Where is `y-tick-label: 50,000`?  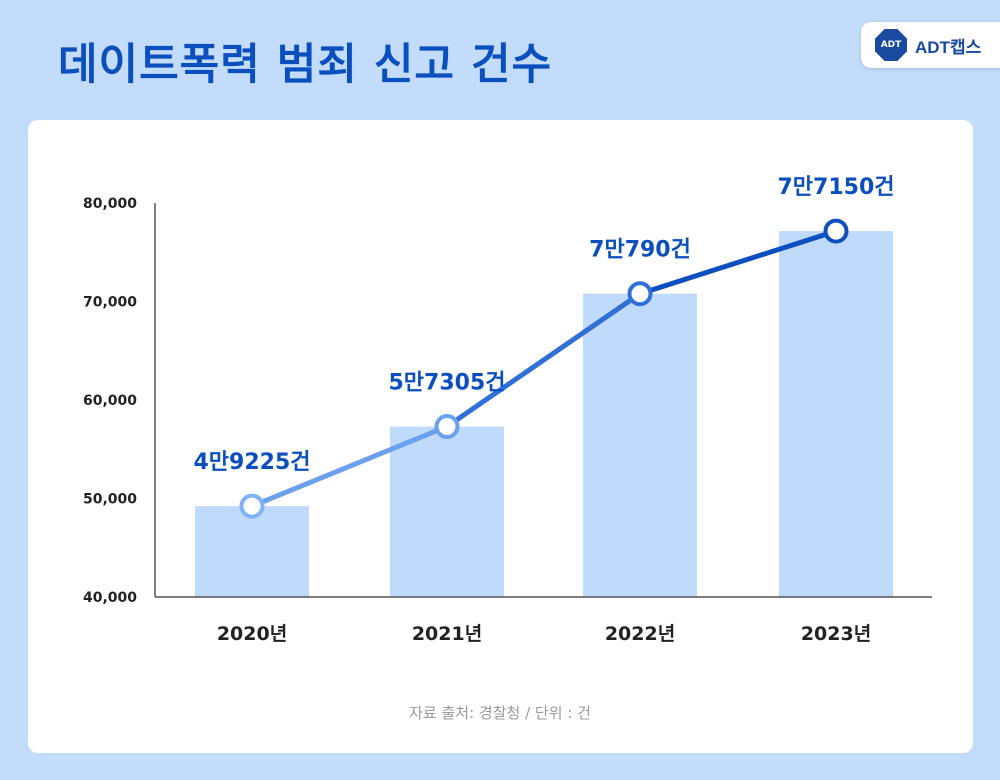
y-tick-label: 50,000 is located at coordinates (110, 500).